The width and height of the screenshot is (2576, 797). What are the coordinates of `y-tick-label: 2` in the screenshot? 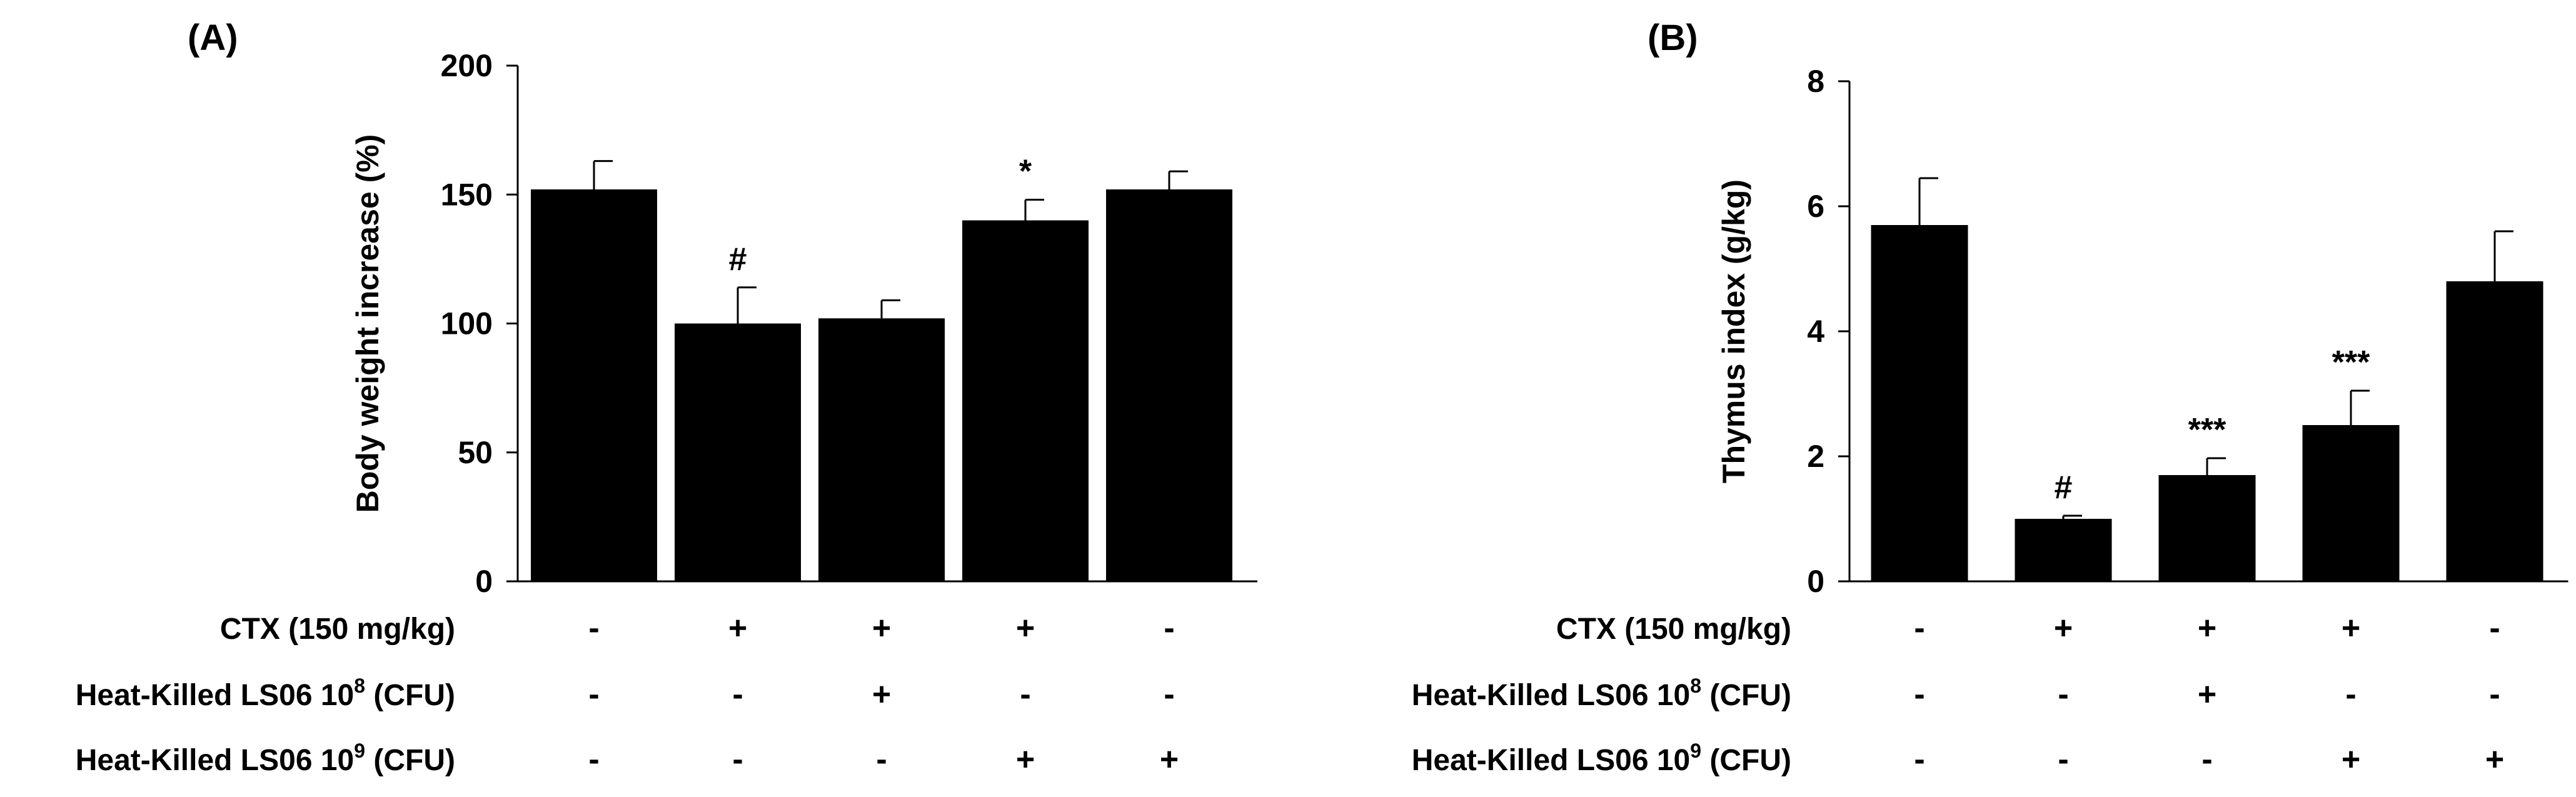 It's located at (1815, 457).